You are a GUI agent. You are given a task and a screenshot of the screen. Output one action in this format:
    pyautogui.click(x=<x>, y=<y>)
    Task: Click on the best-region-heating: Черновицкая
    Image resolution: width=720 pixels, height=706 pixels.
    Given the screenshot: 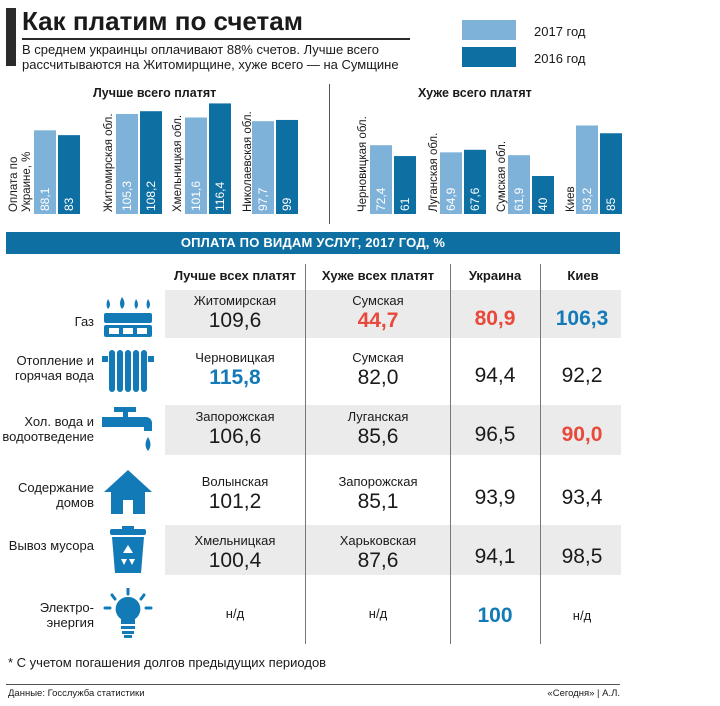 What is the action you would take?
    pyautogui.click(x=235, y=357)
    